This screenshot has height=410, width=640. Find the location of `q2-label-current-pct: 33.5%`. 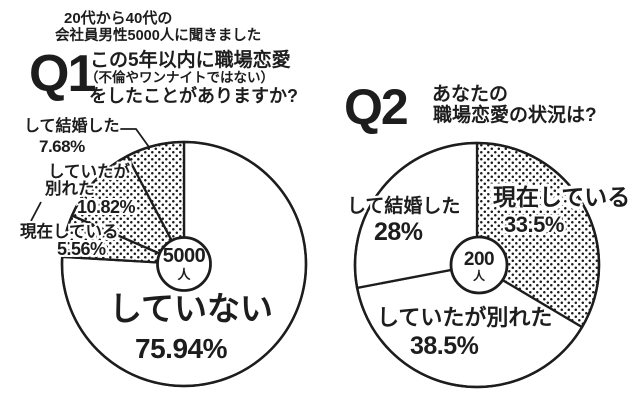

q2-label-current-pct: 33.5% is located at coordinates (534, 224).